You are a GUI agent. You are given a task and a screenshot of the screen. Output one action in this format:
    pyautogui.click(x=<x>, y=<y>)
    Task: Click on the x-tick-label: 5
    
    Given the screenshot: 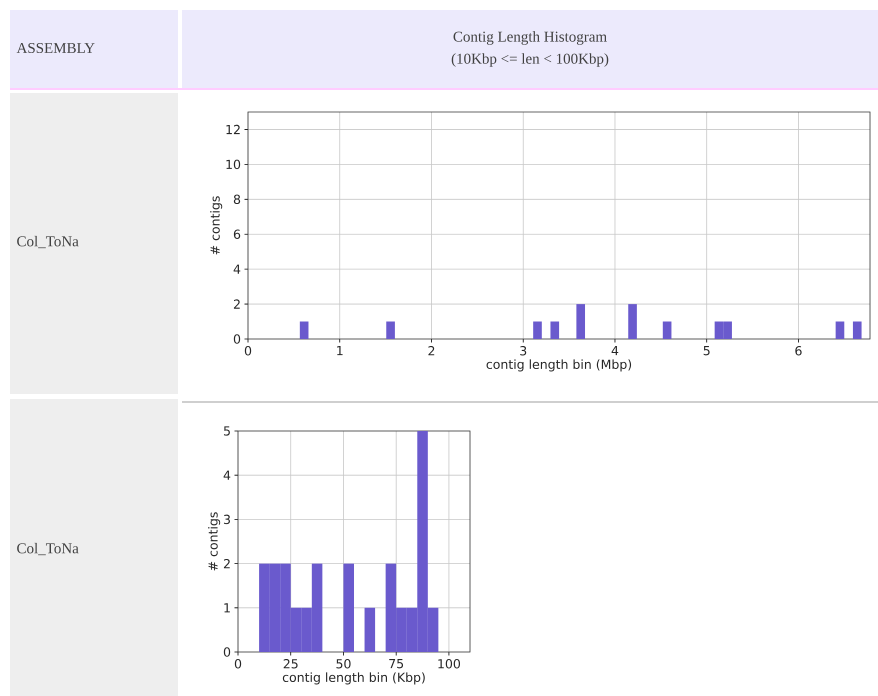 What is the action you would take?
    pyautogui.click(x=707, y=351)
    